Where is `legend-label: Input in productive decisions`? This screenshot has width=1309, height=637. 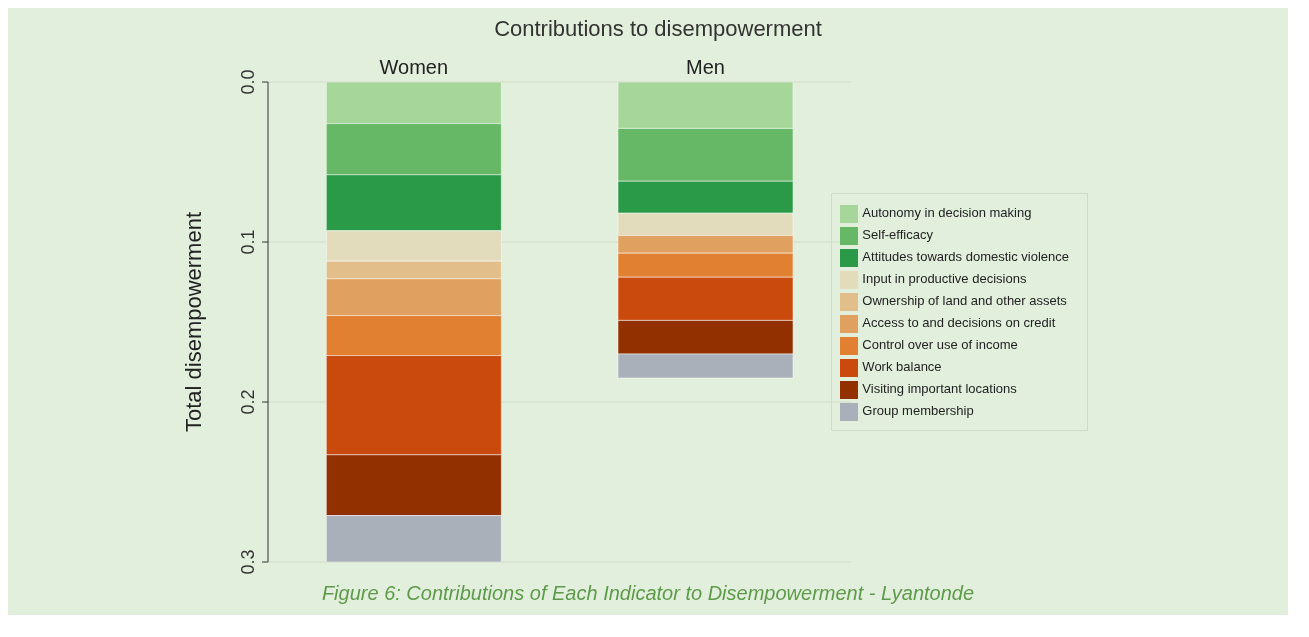 legend-label: Input in productive decisions is located at coordinates (944, 278).